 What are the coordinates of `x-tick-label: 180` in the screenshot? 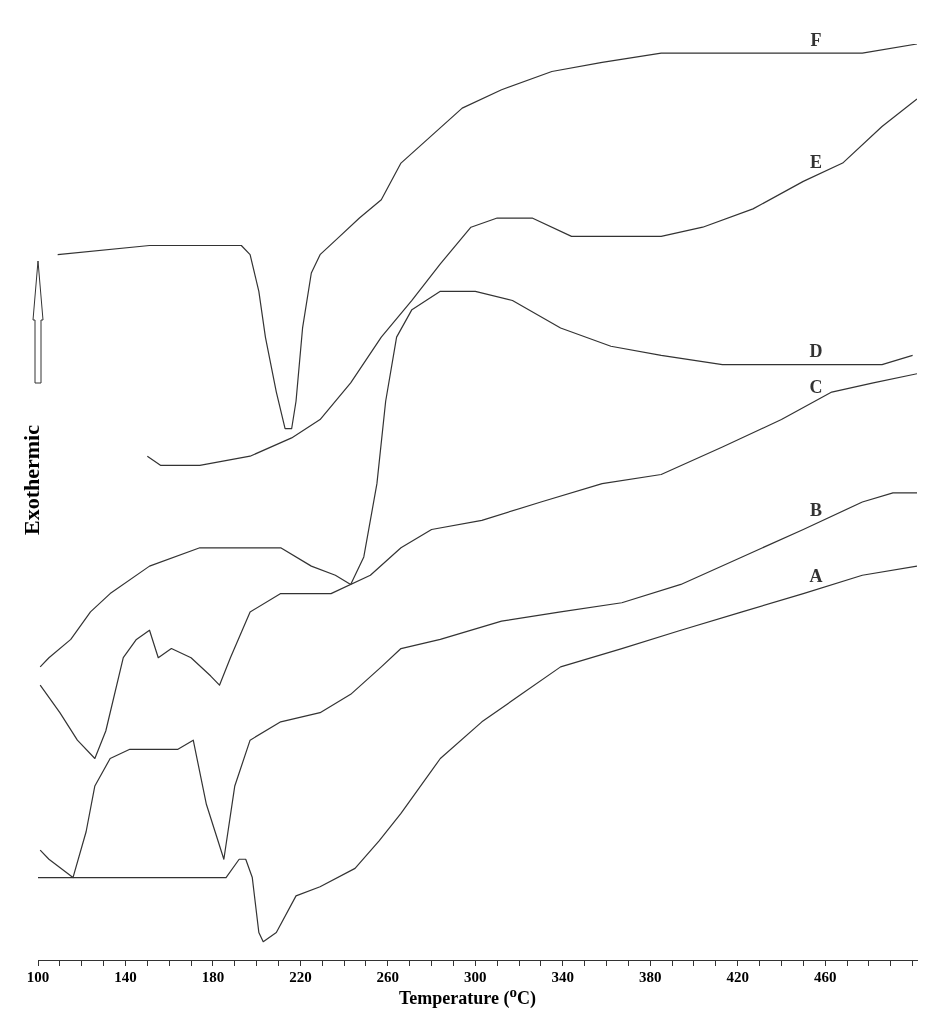 It's located at (213, 976).